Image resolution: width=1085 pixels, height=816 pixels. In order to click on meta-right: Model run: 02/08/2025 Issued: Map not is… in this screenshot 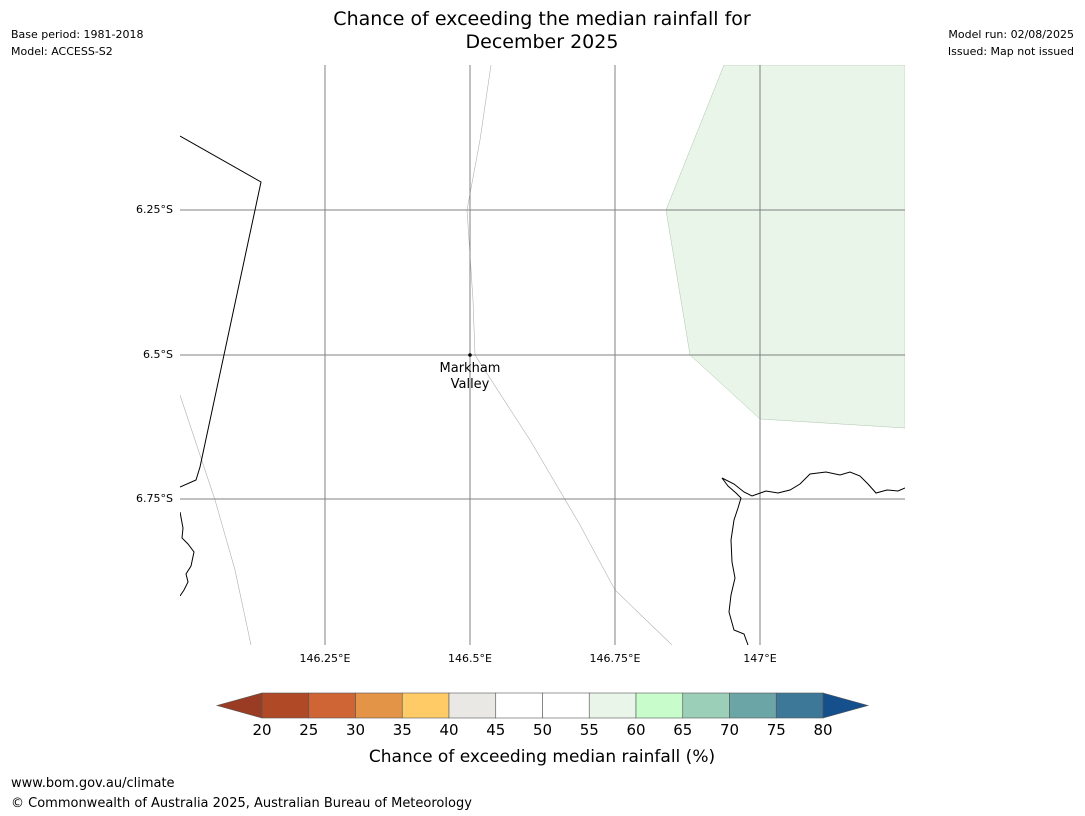, I will do `click(1011, 43)`.